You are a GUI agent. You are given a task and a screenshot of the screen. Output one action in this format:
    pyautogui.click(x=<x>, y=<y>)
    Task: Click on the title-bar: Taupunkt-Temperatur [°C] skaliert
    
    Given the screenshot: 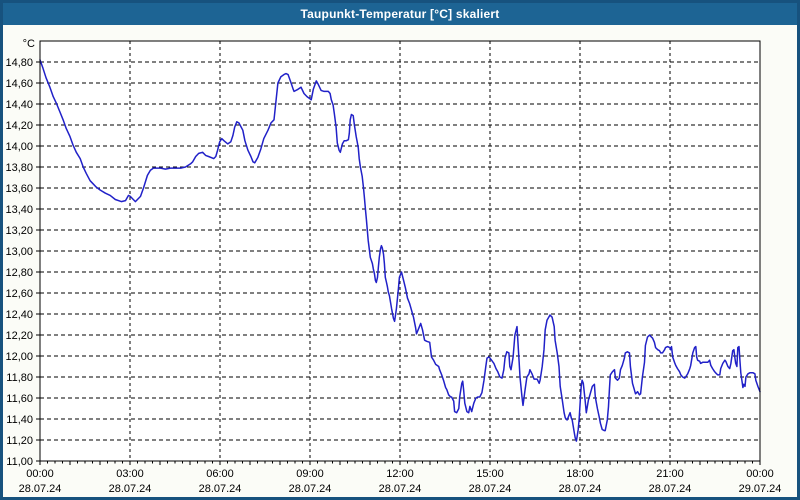 What is the action you would take?
    pyautogui.click(x=400, y=14)
    